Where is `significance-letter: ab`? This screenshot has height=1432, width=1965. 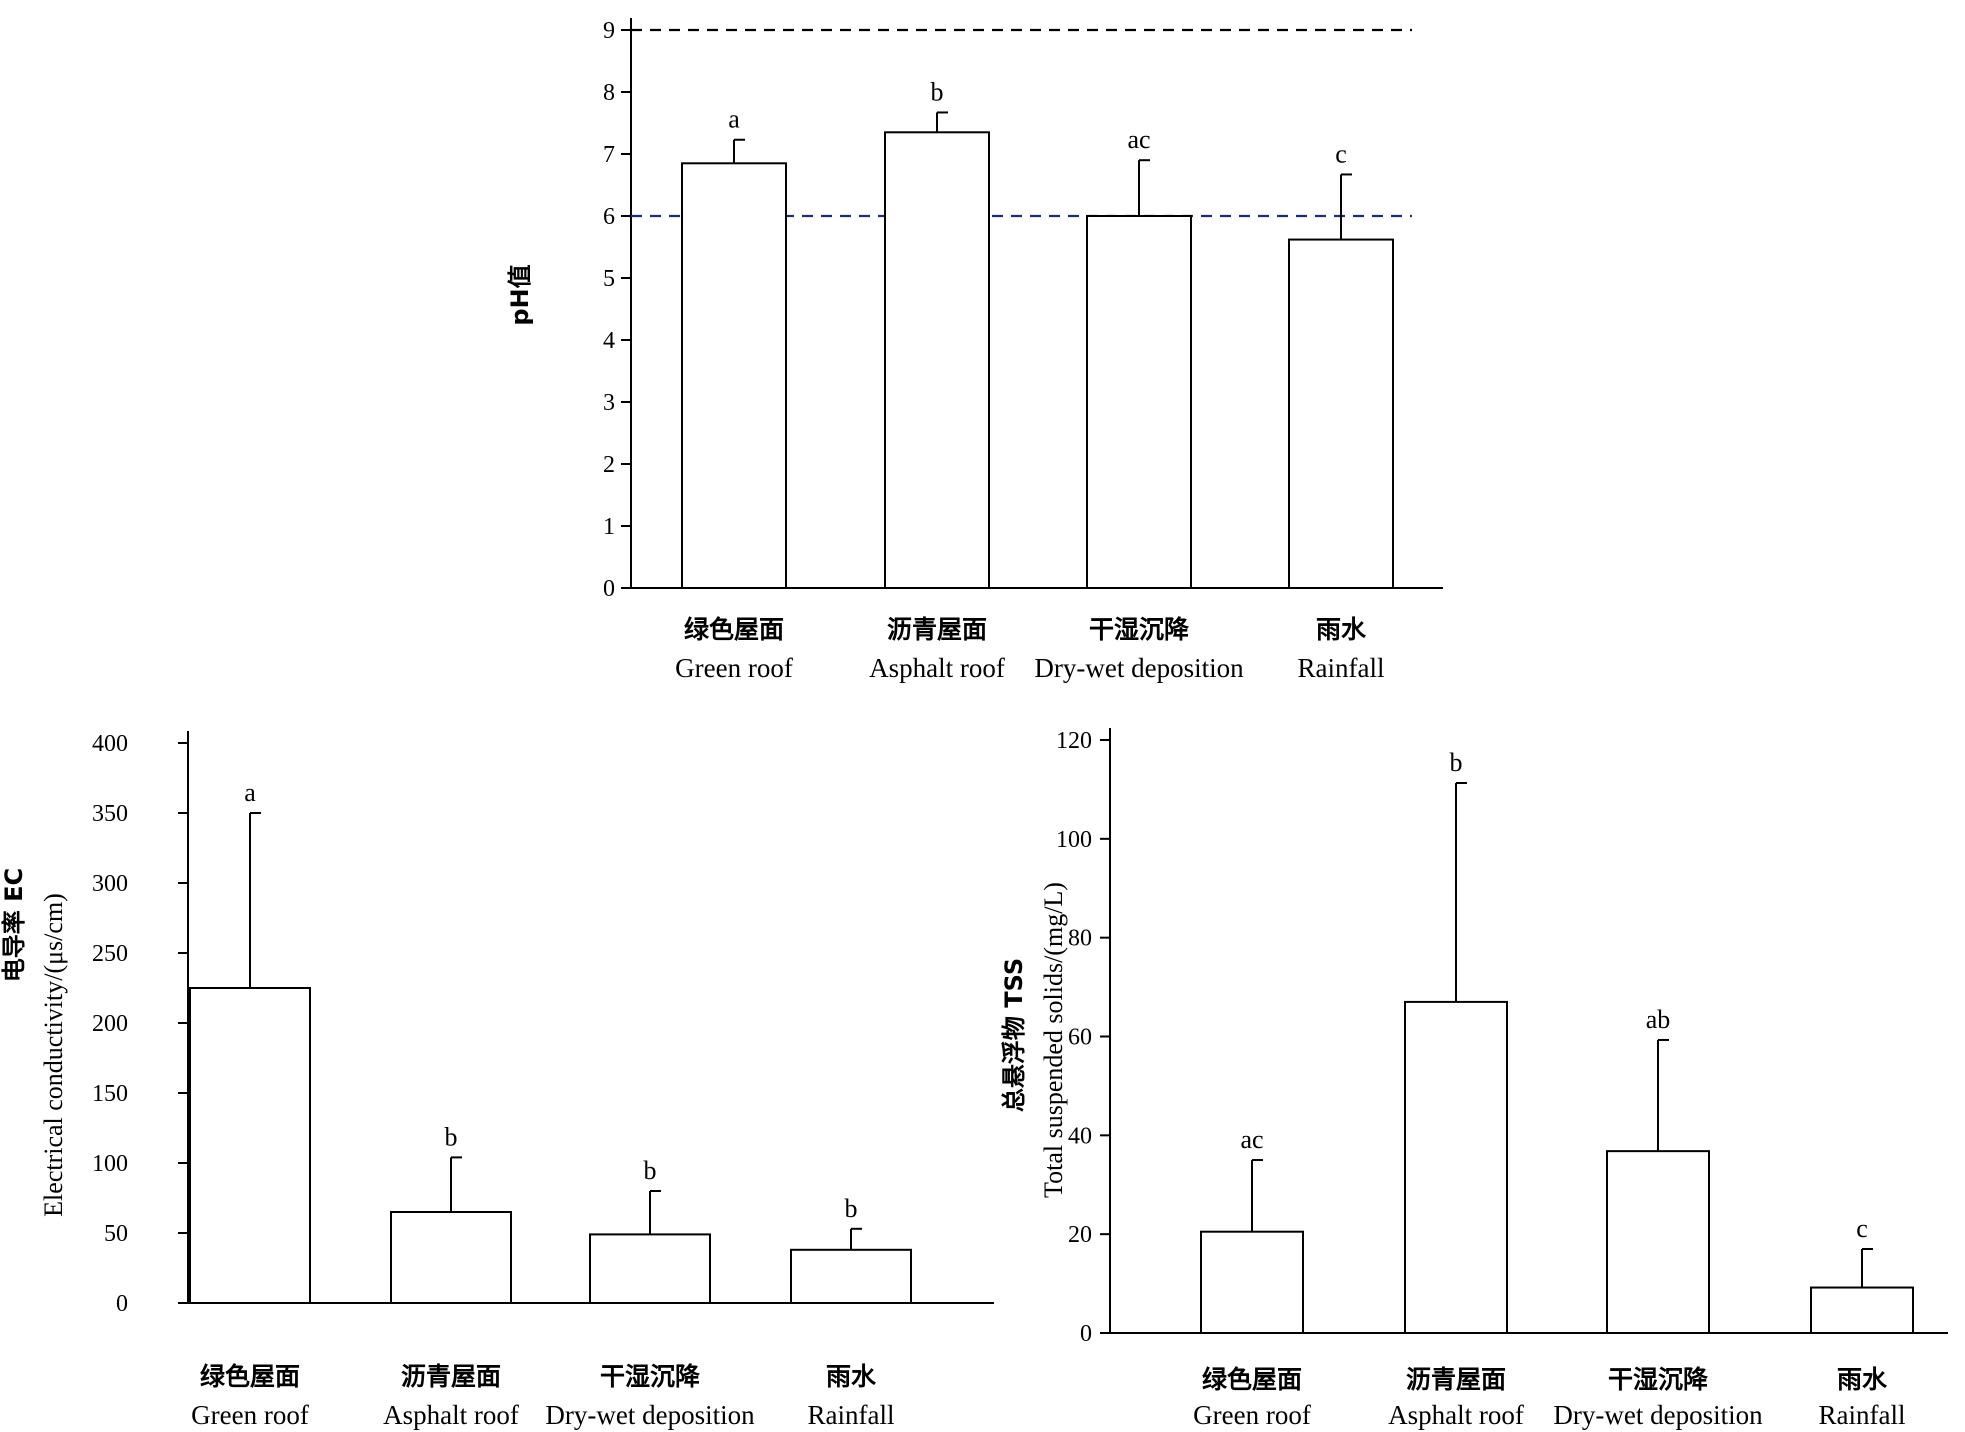
significance-letter: ab is located at coordinates (1658, 1019).